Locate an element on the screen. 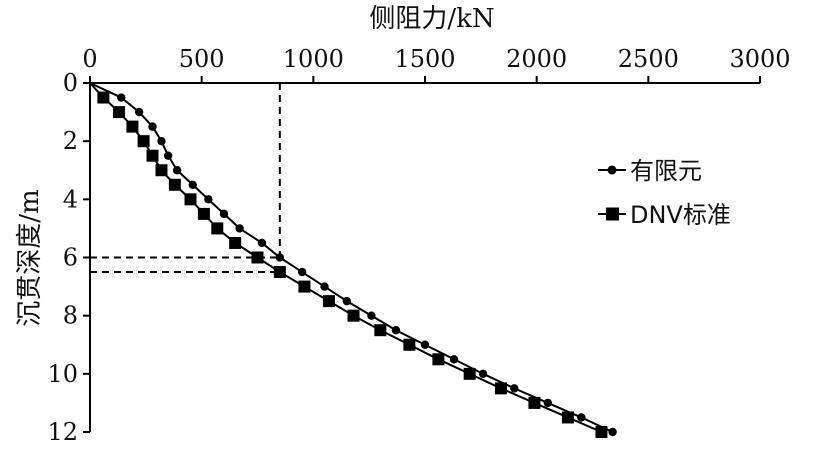 The height and width of the screenshot is (476, 827). x-tick-label: 2500 is located at coordinates (648, 59).